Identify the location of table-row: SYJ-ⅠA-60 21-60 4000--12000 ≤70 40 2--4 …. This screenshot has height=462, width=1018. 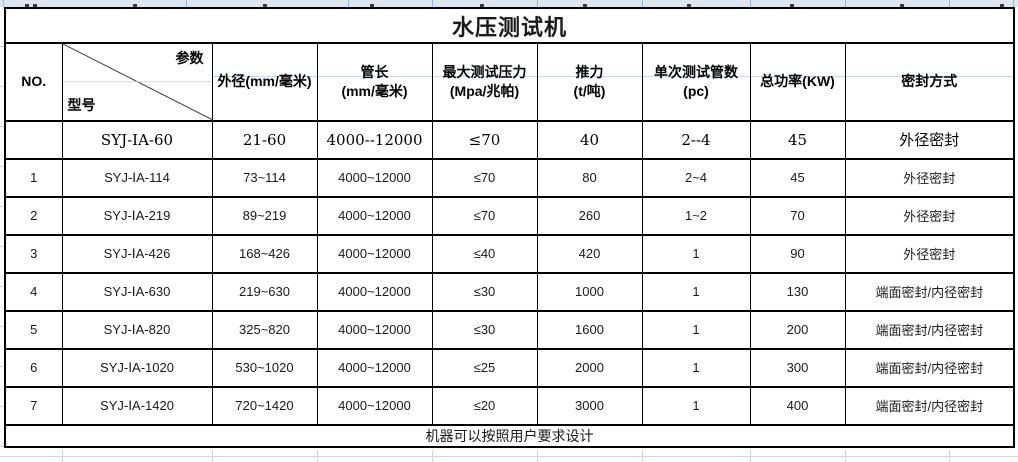
(509, 140).